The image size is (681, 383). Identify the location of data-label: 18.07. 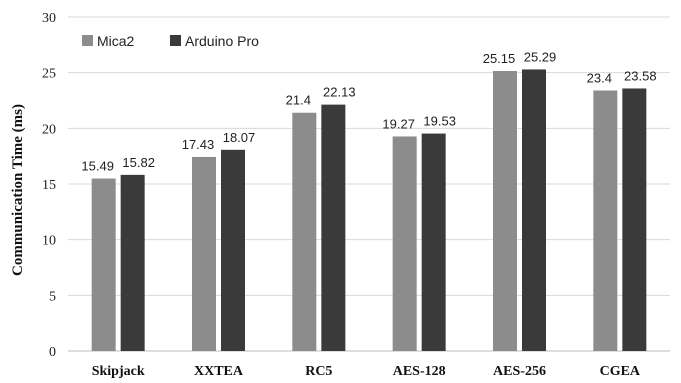
(239, 137).